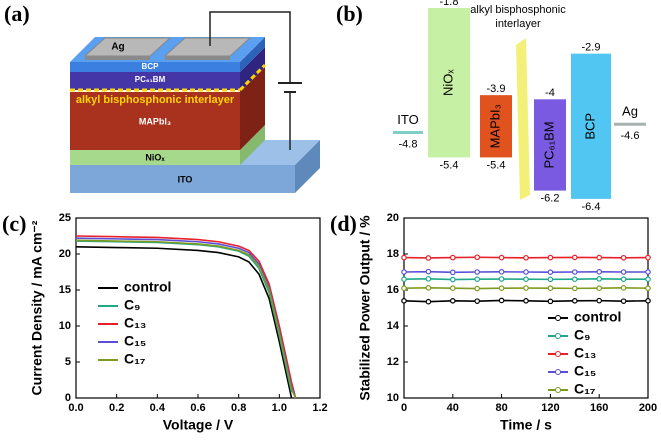  What do you see at coordinates (550, 93) in the screenshot?
I see `level-value: -4` at bounding box center [550, 93].